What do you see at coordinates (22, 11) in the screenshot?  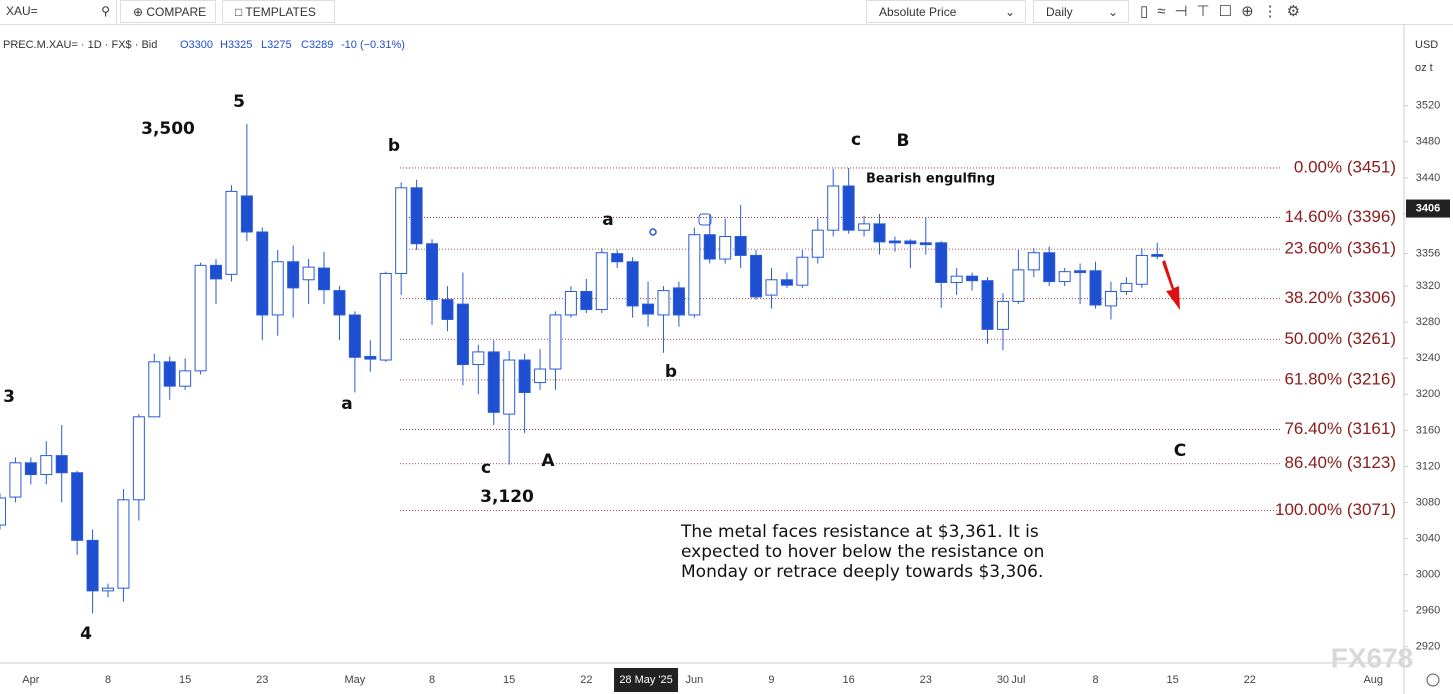 I see `symbol: XAU=` at bounding box center [22, 11].